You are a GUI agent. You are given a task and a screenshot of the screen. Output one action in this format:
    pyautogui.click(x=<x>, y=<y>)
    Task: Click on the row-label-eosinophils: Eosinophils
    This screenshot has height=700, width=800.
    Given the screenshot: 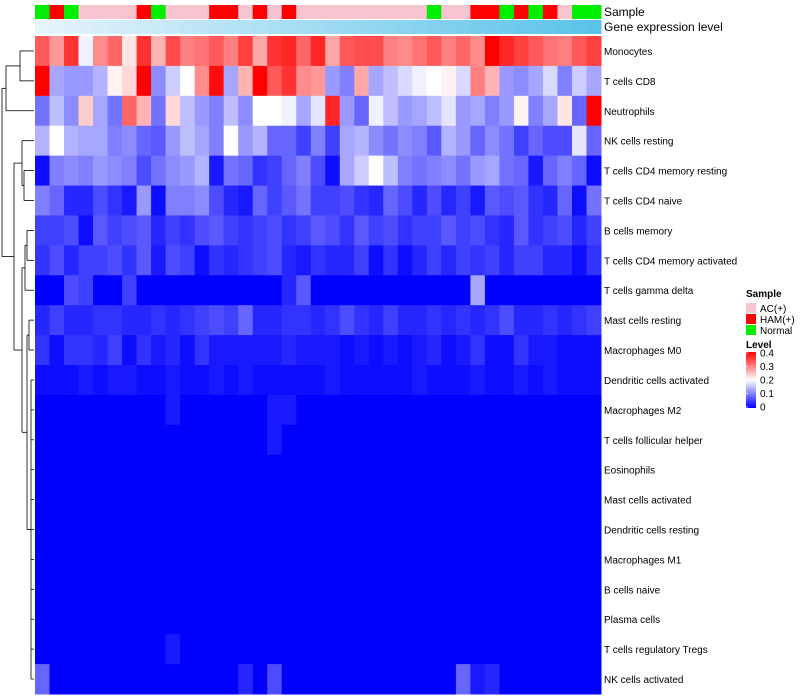 What is the action you would take?
    pyautogui.click(x=629, y=471)
    